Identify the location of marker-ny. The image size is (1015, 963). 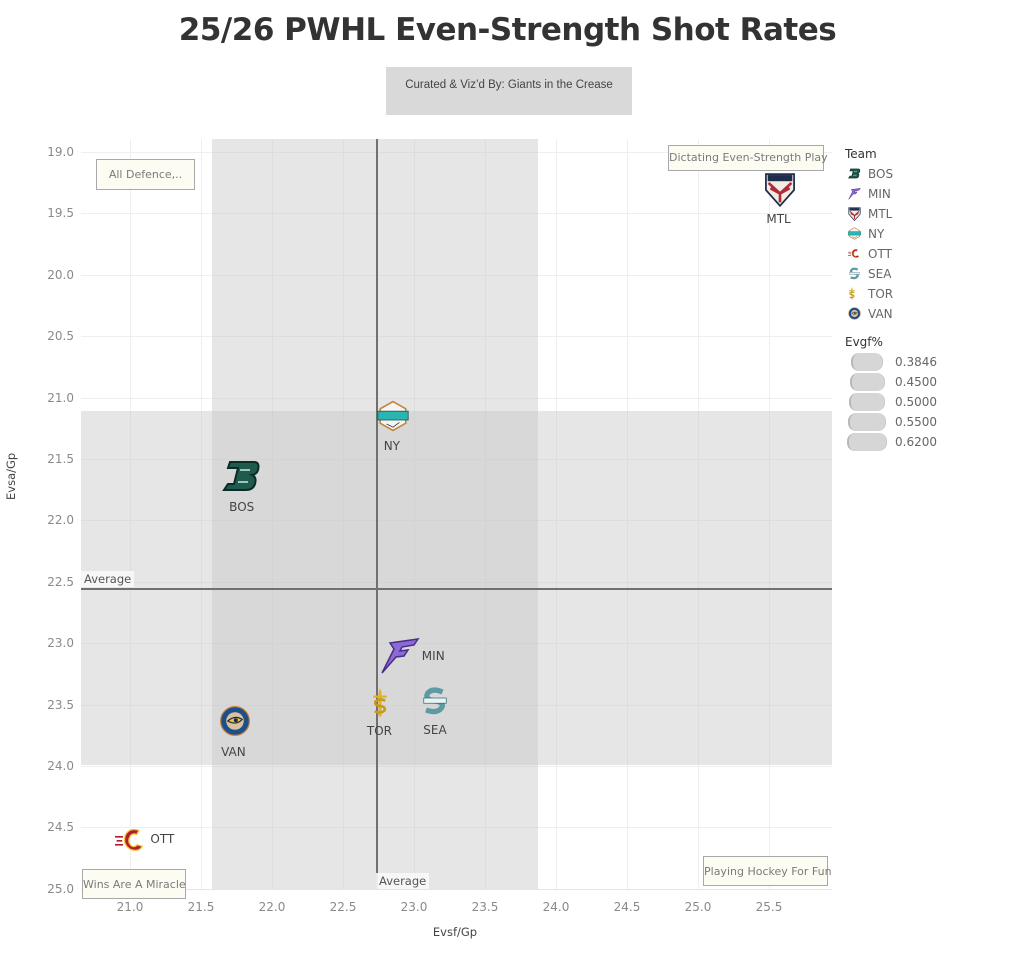
(393, 416).